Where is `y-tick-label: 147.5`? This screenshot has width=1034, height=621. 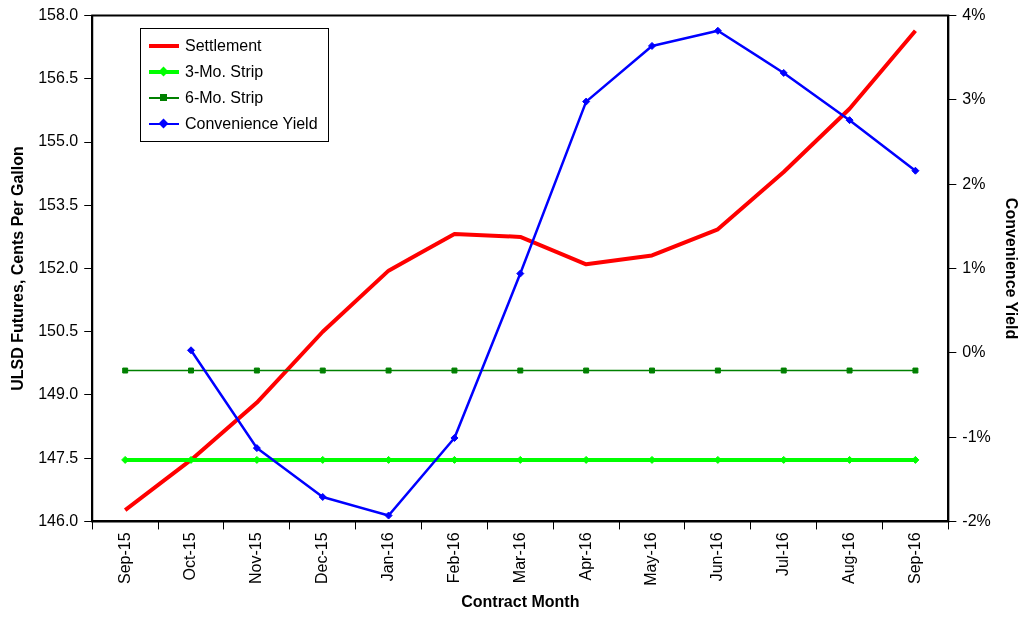 y-tick-label: 147.5 is located at coordinates (58, 457).